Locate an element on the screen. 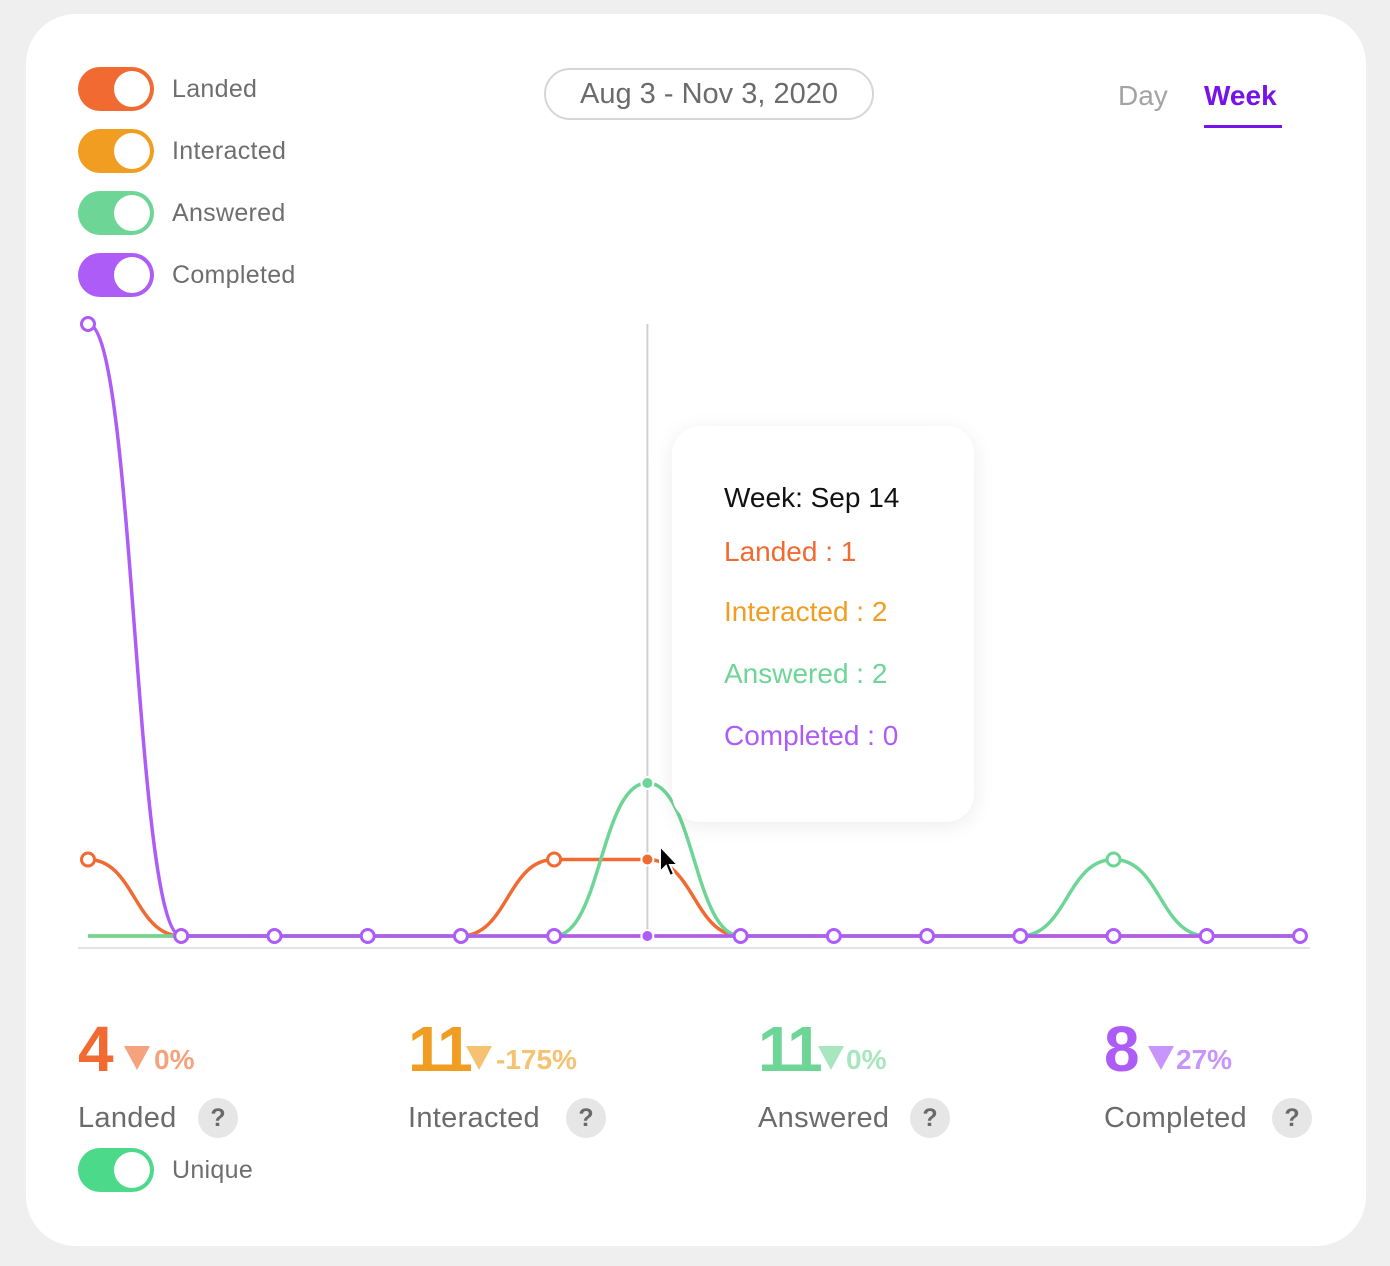 This screenshot has width=1390, height=1266. tooltip-landed: Landed : 1 is located at coordinates (790, 551).